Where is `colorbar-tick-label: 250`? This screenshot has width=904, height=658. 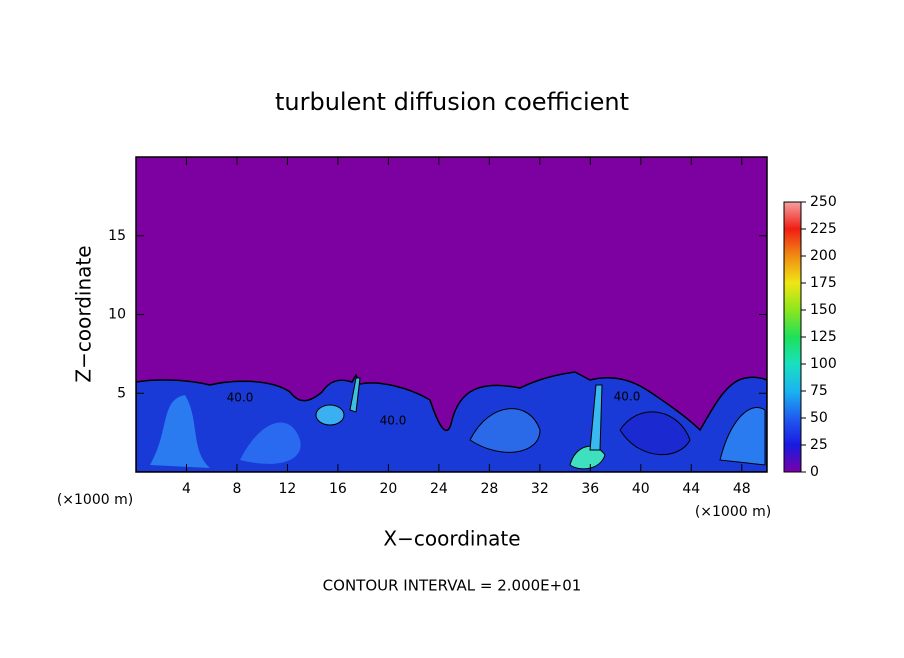 colorbar-tick-label: 250 is located at coordinates (823, 202).